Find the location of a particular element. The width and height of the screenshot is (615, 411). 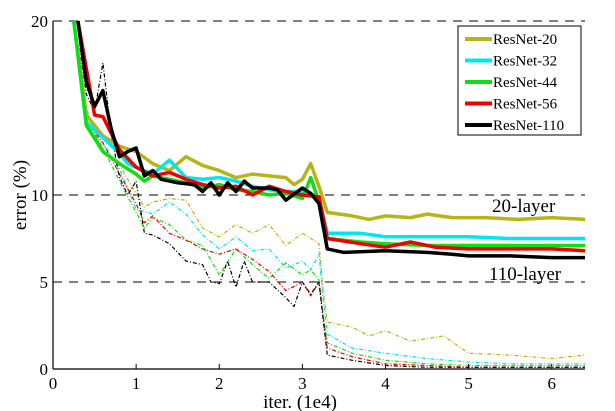

x-tick-label: 0 is located at coordinates (53, 383).